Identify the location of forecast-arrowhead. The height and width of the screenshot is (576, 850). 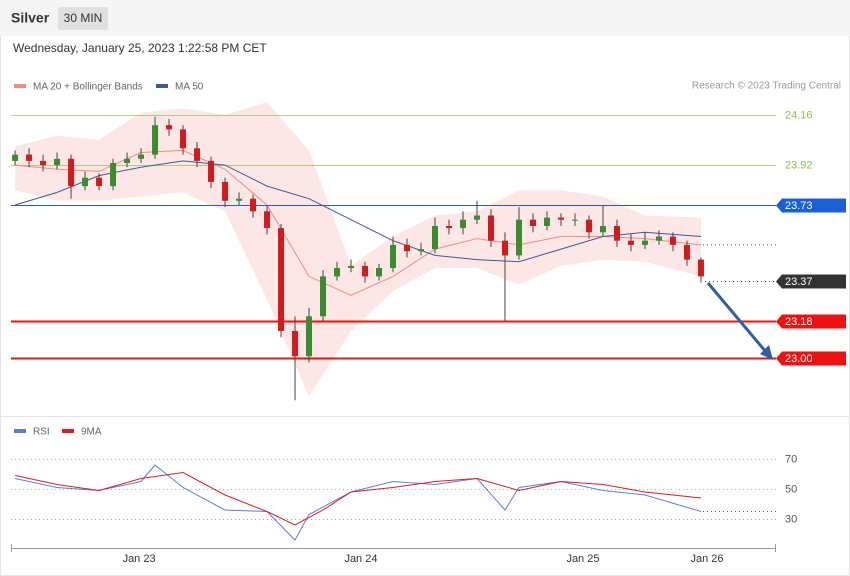
(766, 352).